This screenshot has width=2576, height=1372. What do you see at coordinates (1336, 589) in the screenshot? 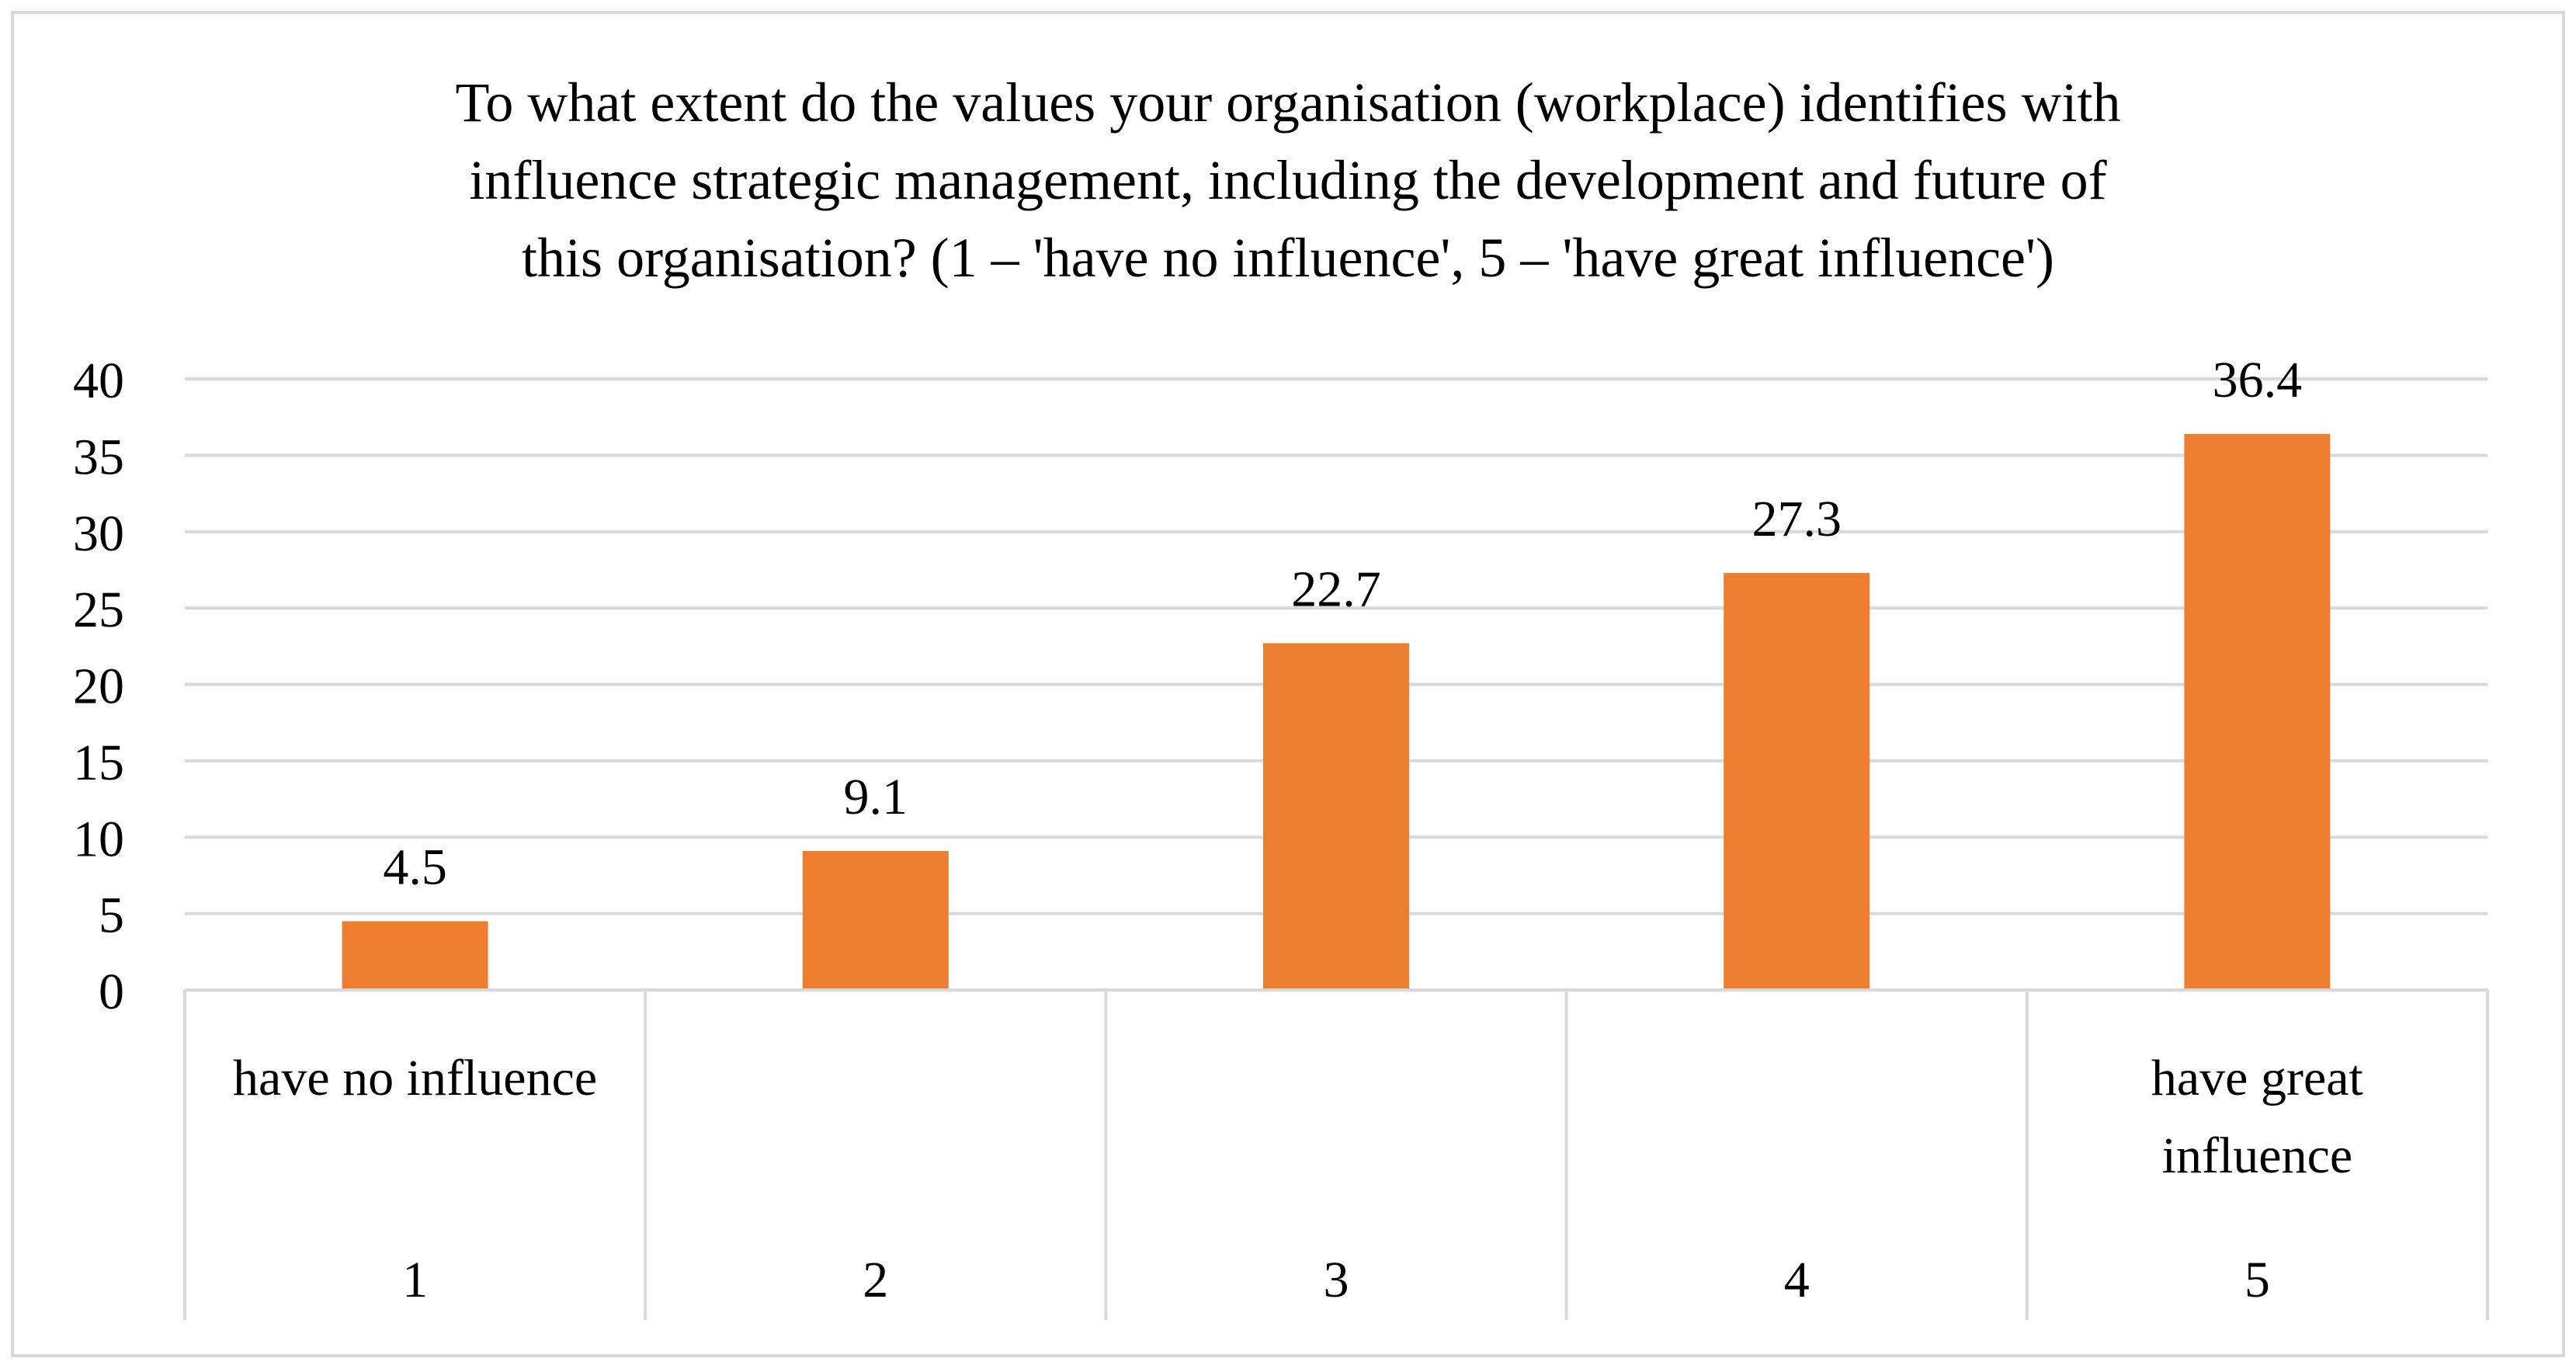
I see `data-label: 22.7` at bounding box center [1336, 589].